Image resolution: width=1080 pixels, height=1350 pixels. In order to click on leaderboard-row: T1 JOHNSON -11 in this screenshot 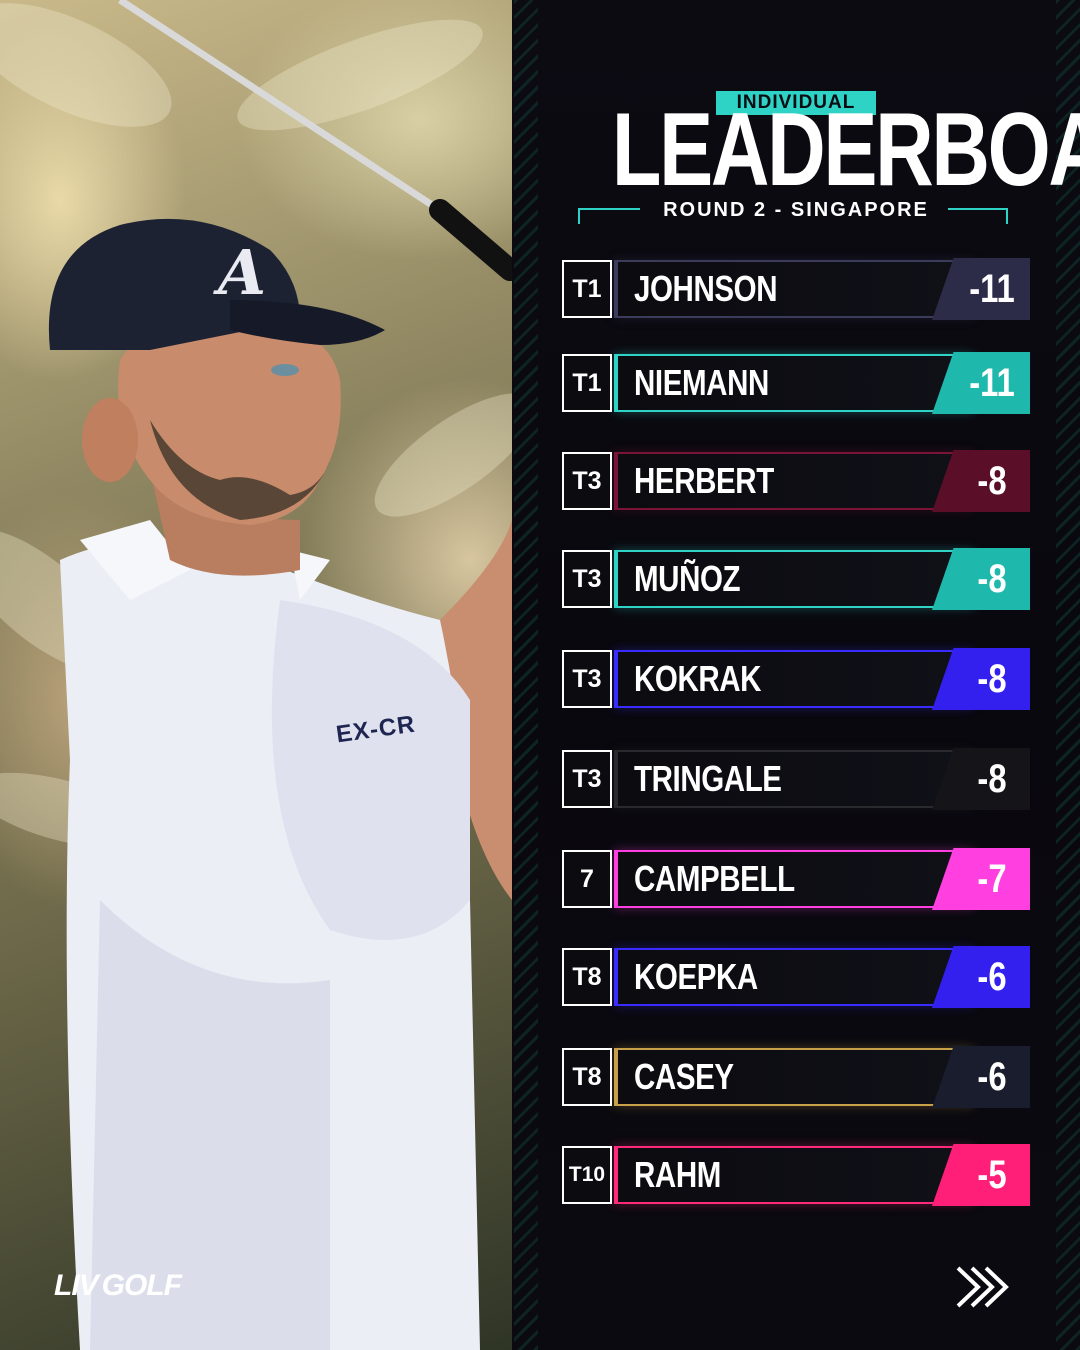, I will do `click(796, 289)`.